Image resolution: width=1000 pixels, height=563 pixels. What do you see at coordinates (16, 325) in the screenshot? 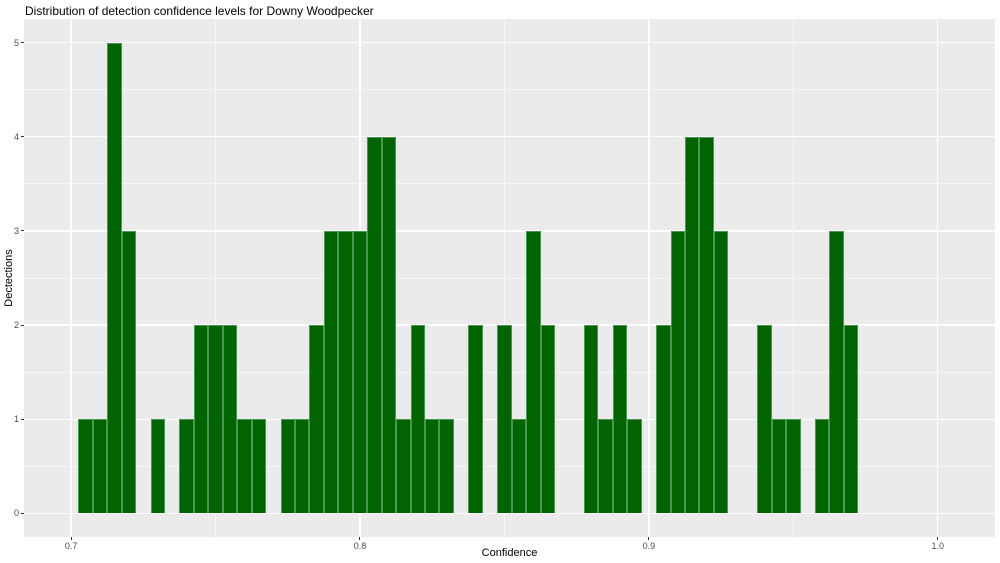
I see `y-tick-label: 2` at bounding box center [16, 325].